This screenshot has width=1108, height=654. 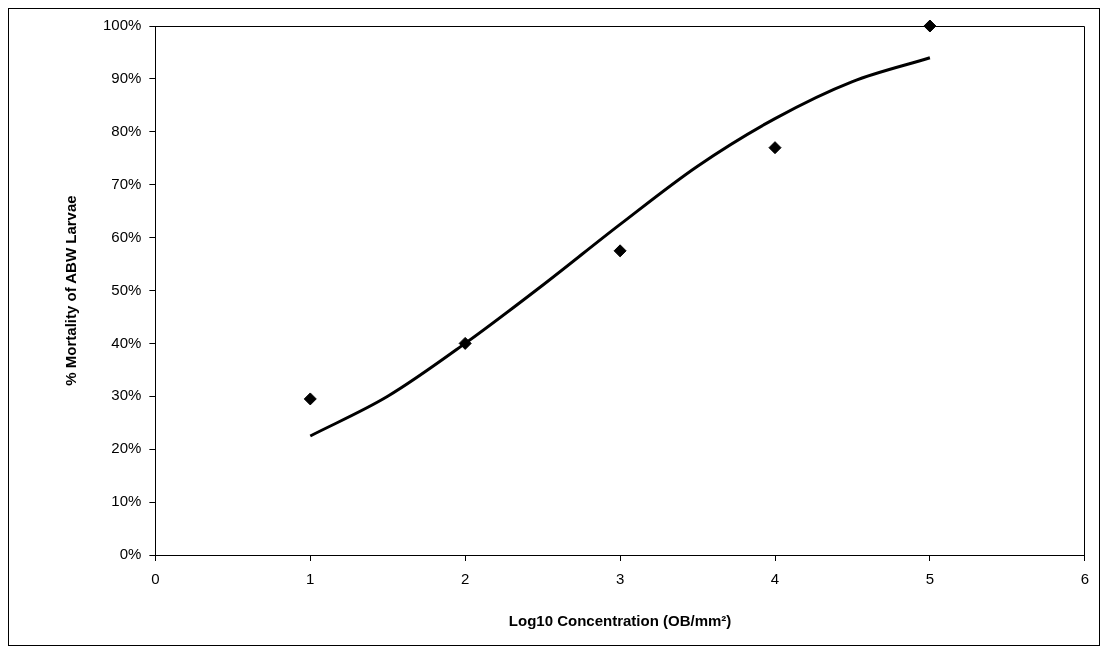 What do you see at coordinates (126, 342) in the screenshot?
I see `y-tick-label: 40%` at bounding box center [126, 342].